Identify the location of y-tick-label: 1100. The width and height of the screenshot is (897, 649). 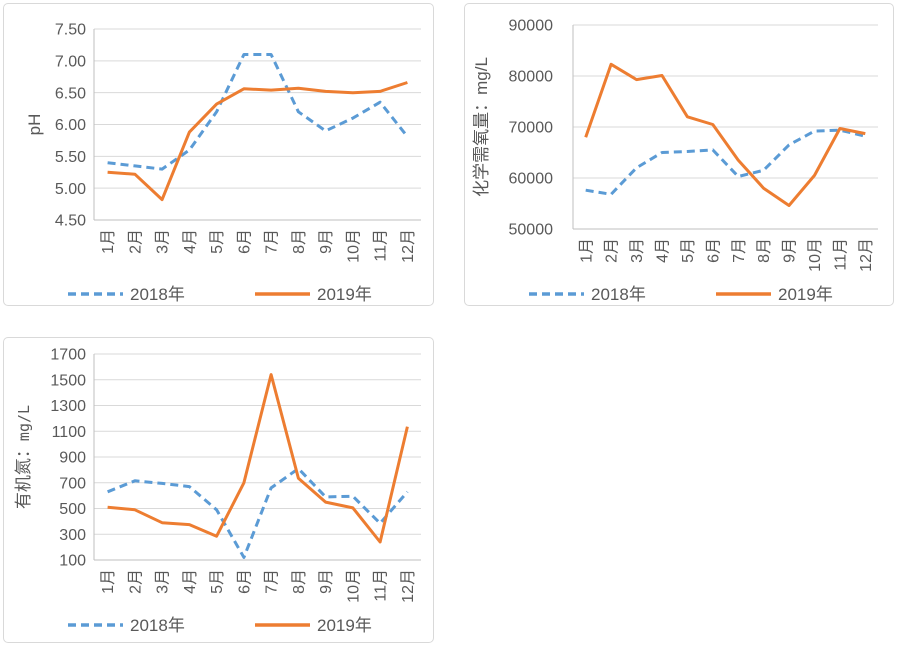
(69, 432).